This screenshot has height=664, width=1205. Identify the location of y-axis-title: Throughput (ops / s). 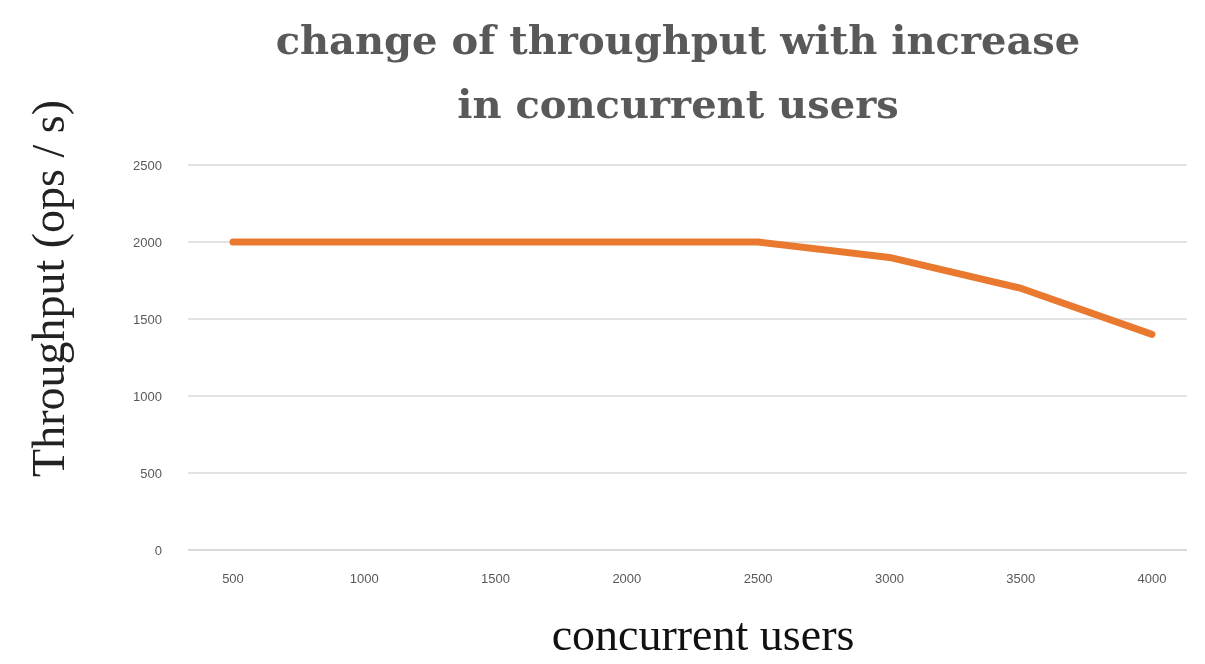
(48, 288).